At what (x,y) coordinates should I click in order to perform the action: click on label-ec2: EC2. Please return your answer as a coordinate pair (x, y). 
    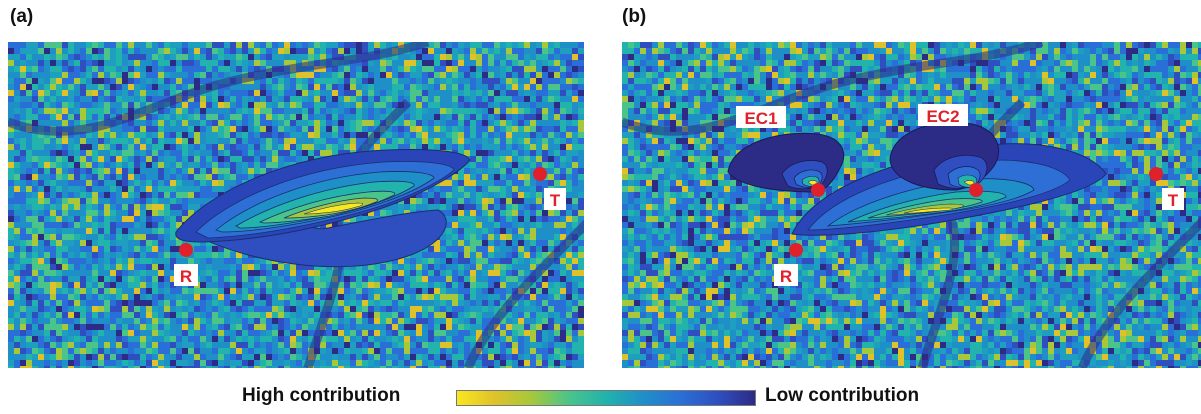
    Looking at the image, I should click on (942, 116).